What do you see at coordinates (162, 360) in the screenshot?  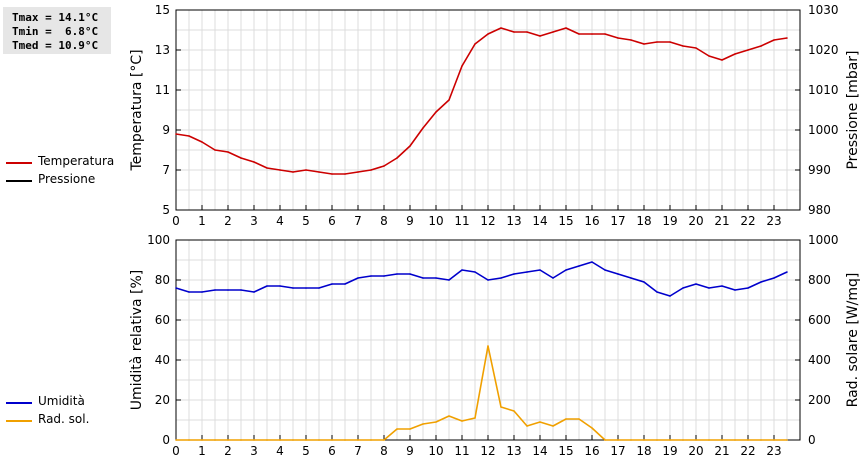 I see `panel-2-ytick-label: 40` at bounding box center [162, 360].